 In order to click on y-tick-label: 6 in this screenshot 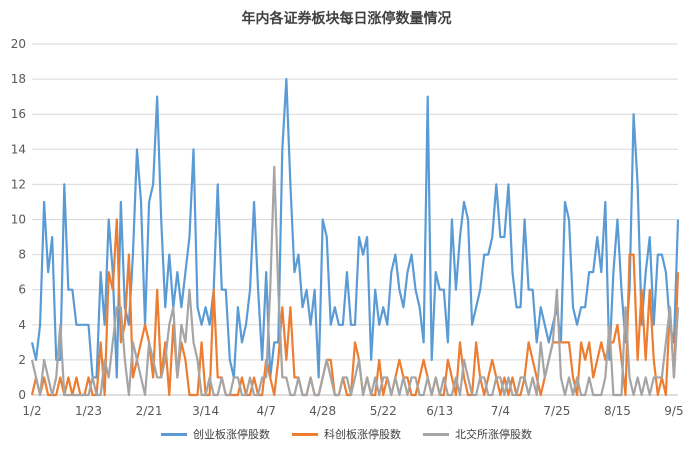, I will do `click(22, 290)`.